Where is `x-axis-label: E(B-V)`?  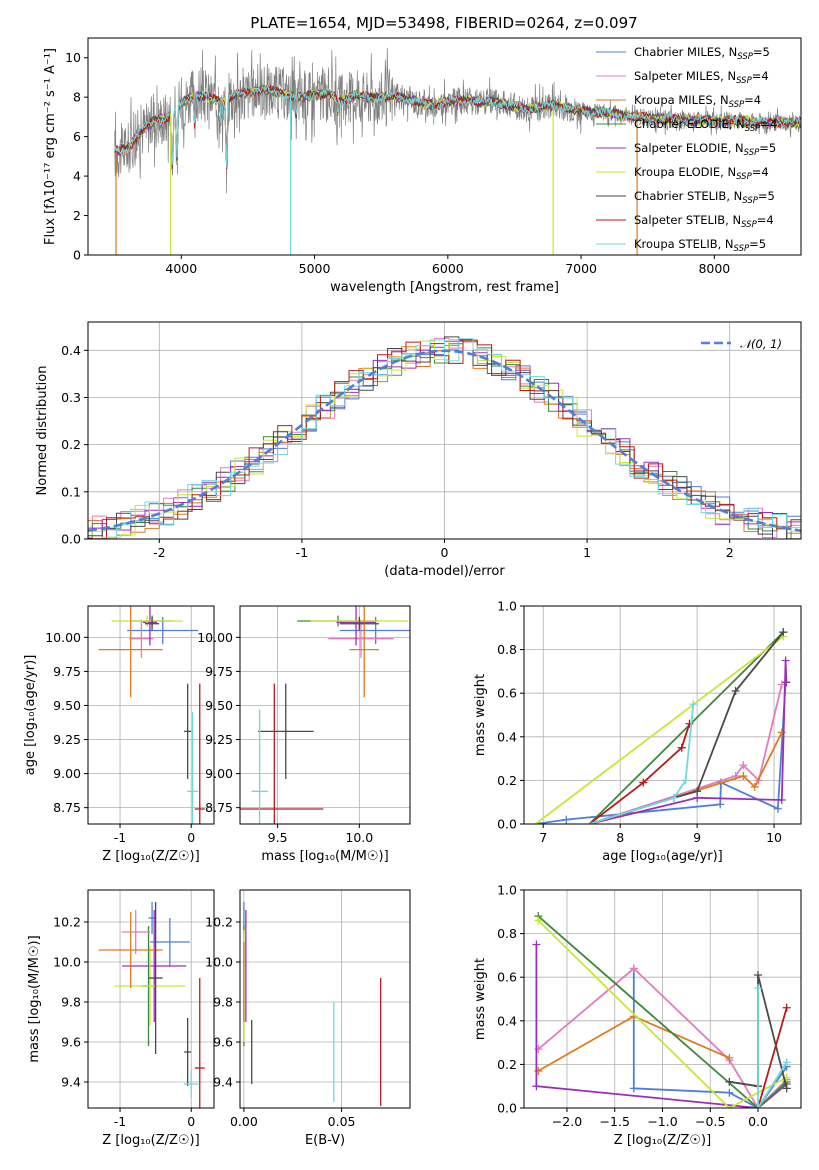 x-axis-label: E(B-V) is located at coordinates (325, 1140).